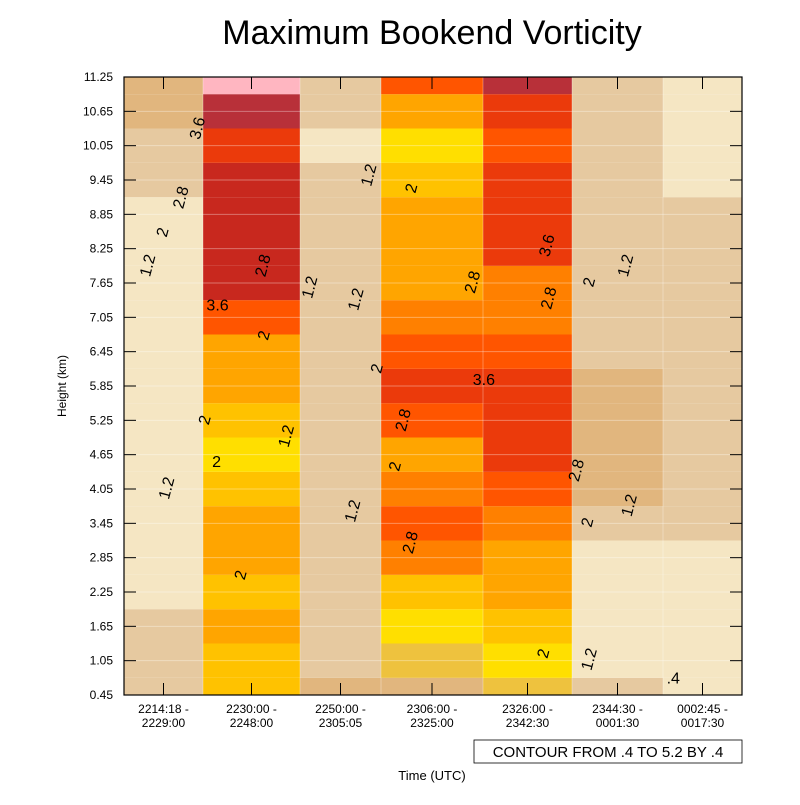 The image size is (800, 805). Describe the element at coordinates (102, 420) in the screenshot. I see `y-tick-label: 5.25` at that location.